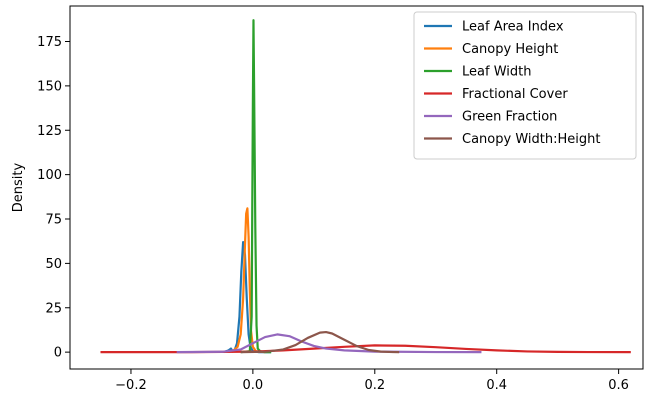 This screenshot has height=400, width=654. Describe the element at coordinates (131, 385) in the screenshot. I see `x-tick-label: −0.2` at that location.